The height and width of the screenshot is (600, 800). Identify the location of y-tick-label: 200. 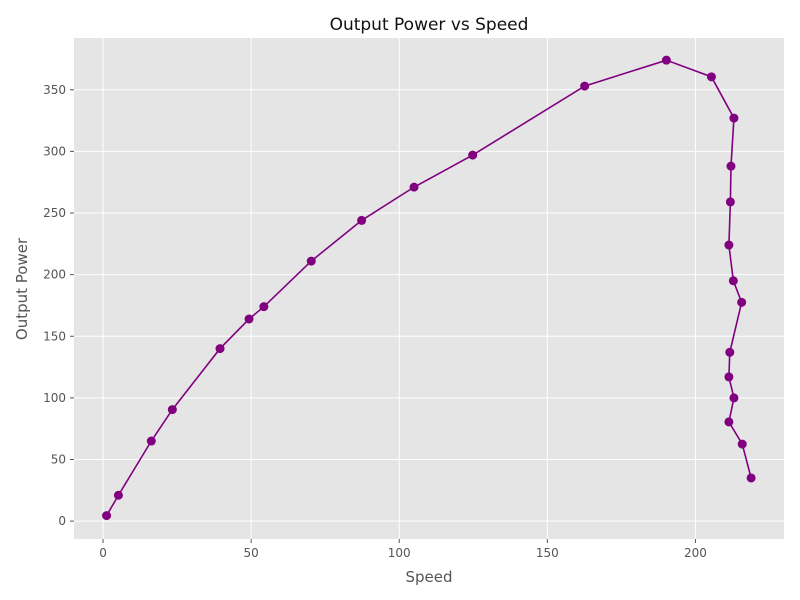
(54, 275).